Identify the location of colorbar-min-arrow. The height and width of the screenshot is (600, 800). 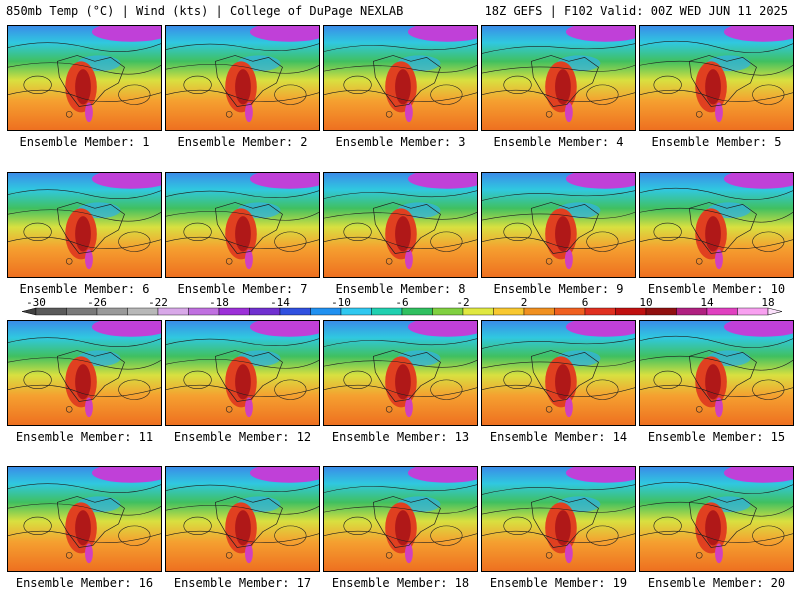
(29, 311).